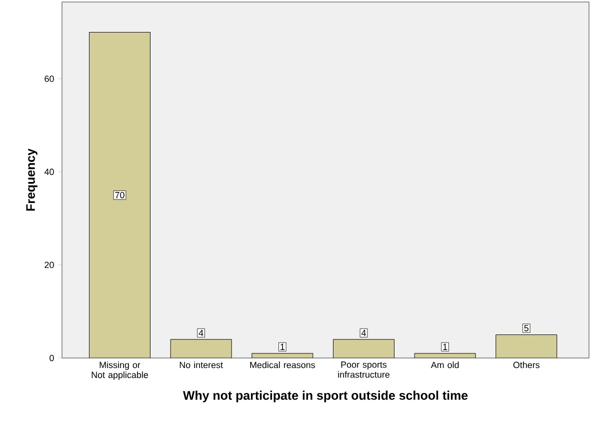 This screenshot has height=446, width=591. I want to click on y-tick-label: 40, so click(49, 172).